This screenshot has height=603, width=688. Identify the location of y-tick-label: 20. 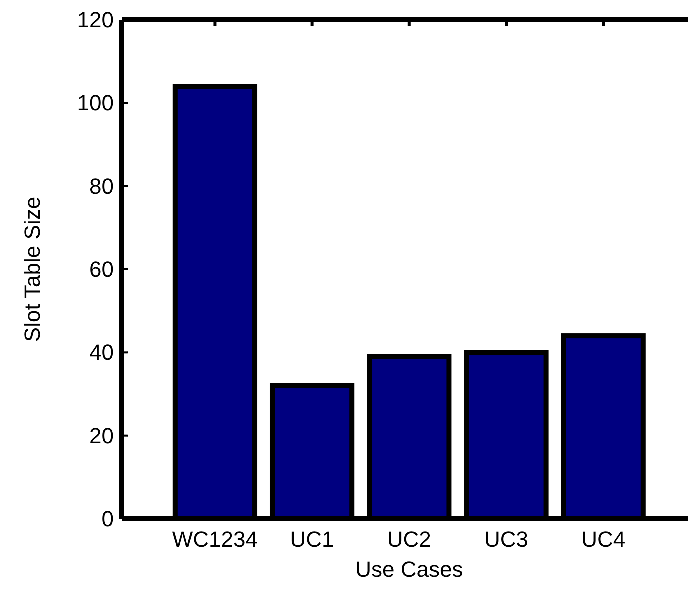
(102, 435).